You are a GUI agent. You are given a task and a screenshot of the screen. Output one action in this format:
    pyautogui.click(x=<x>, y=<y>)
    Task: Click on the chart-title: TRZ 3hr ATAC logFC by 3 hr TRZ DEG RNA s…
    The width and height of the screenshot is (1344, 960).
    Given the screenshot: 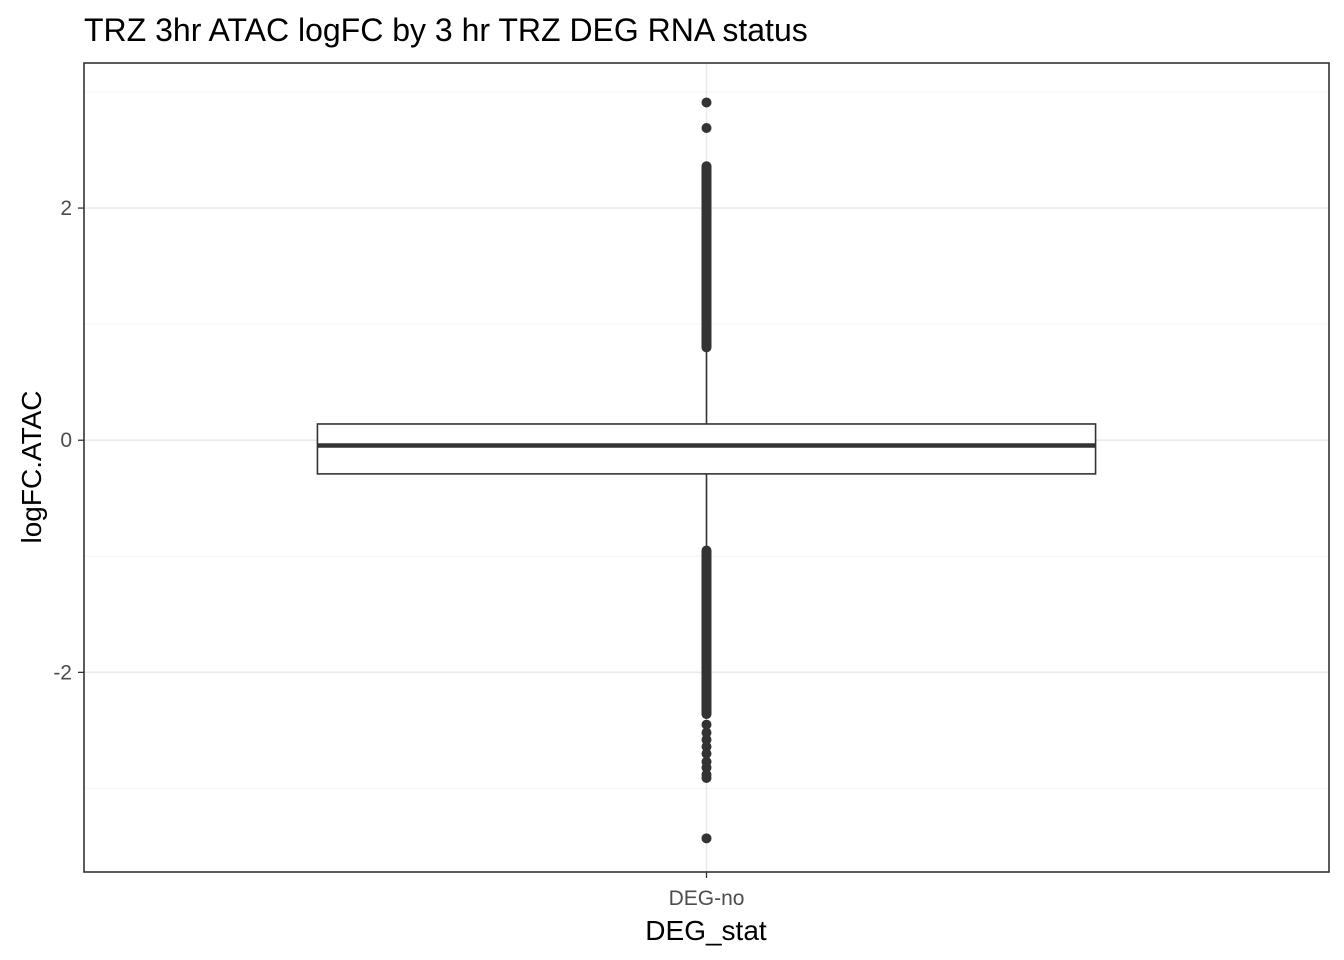 What is the action you would take?
    pyautogui.click(x=446, y=30)
    